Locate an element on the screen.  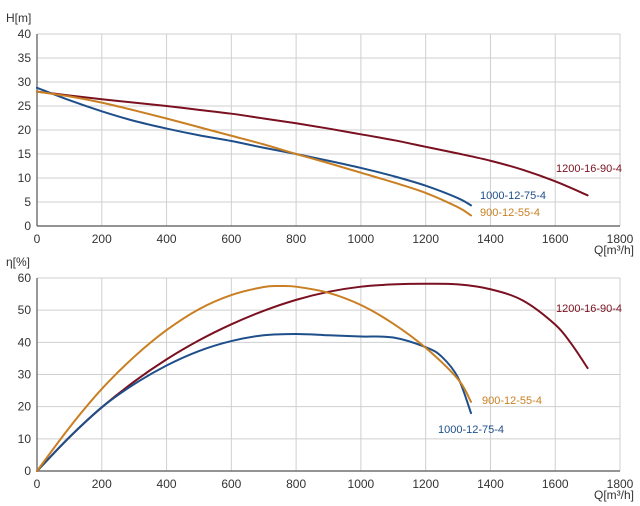
y-tick-label: 15 is located at coordinates (25, 154).